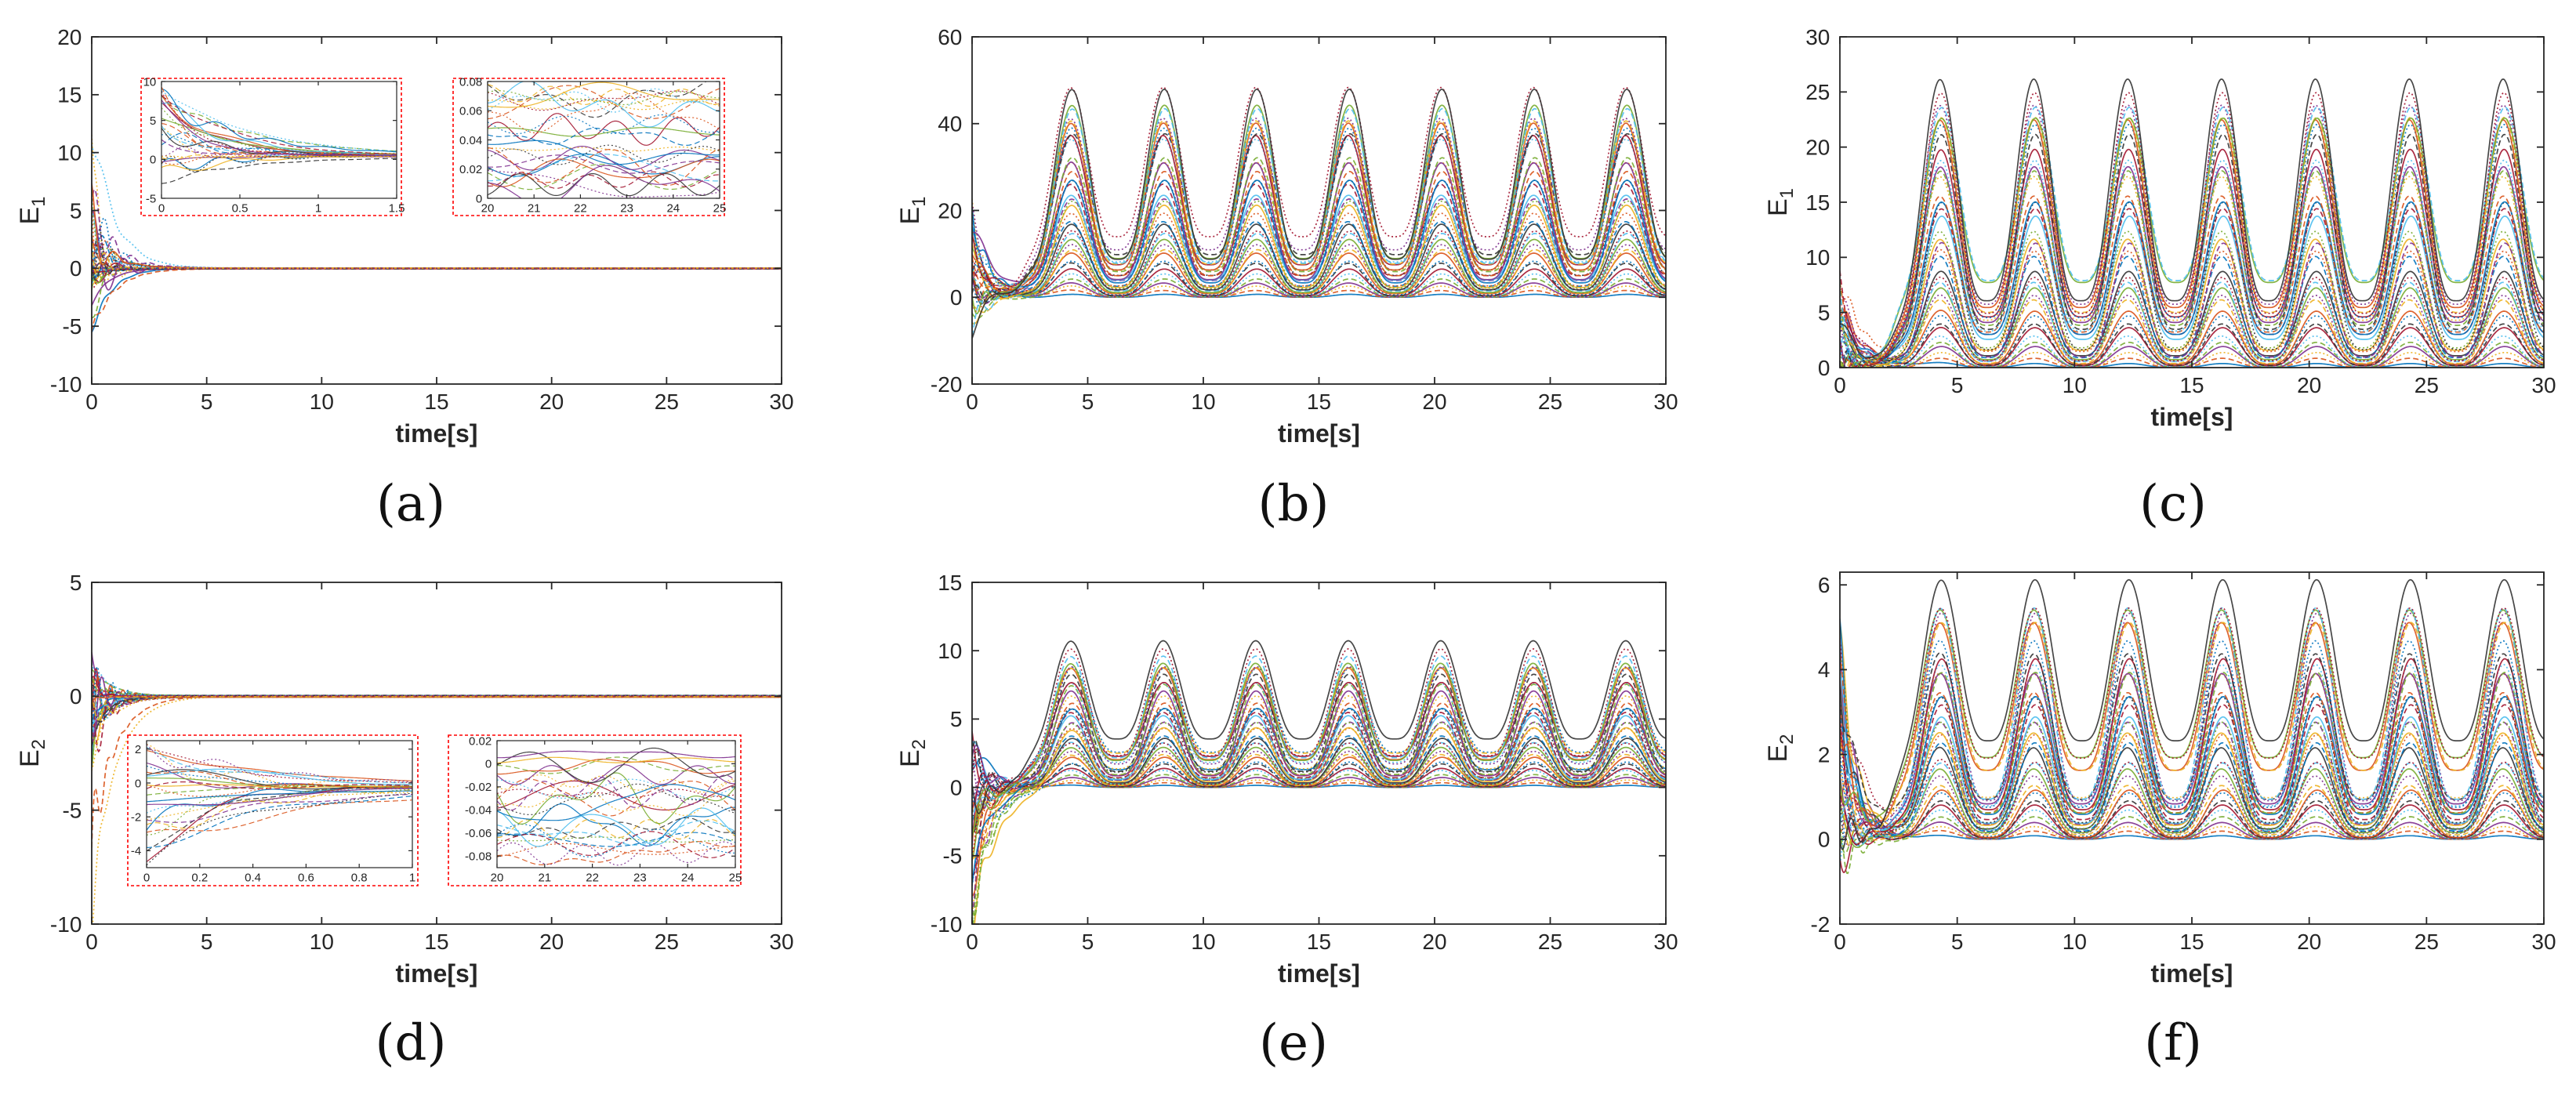  Describe the element at coordinates (950, 124) in the screenshot. I see `y-tick-label: 40` at that location.